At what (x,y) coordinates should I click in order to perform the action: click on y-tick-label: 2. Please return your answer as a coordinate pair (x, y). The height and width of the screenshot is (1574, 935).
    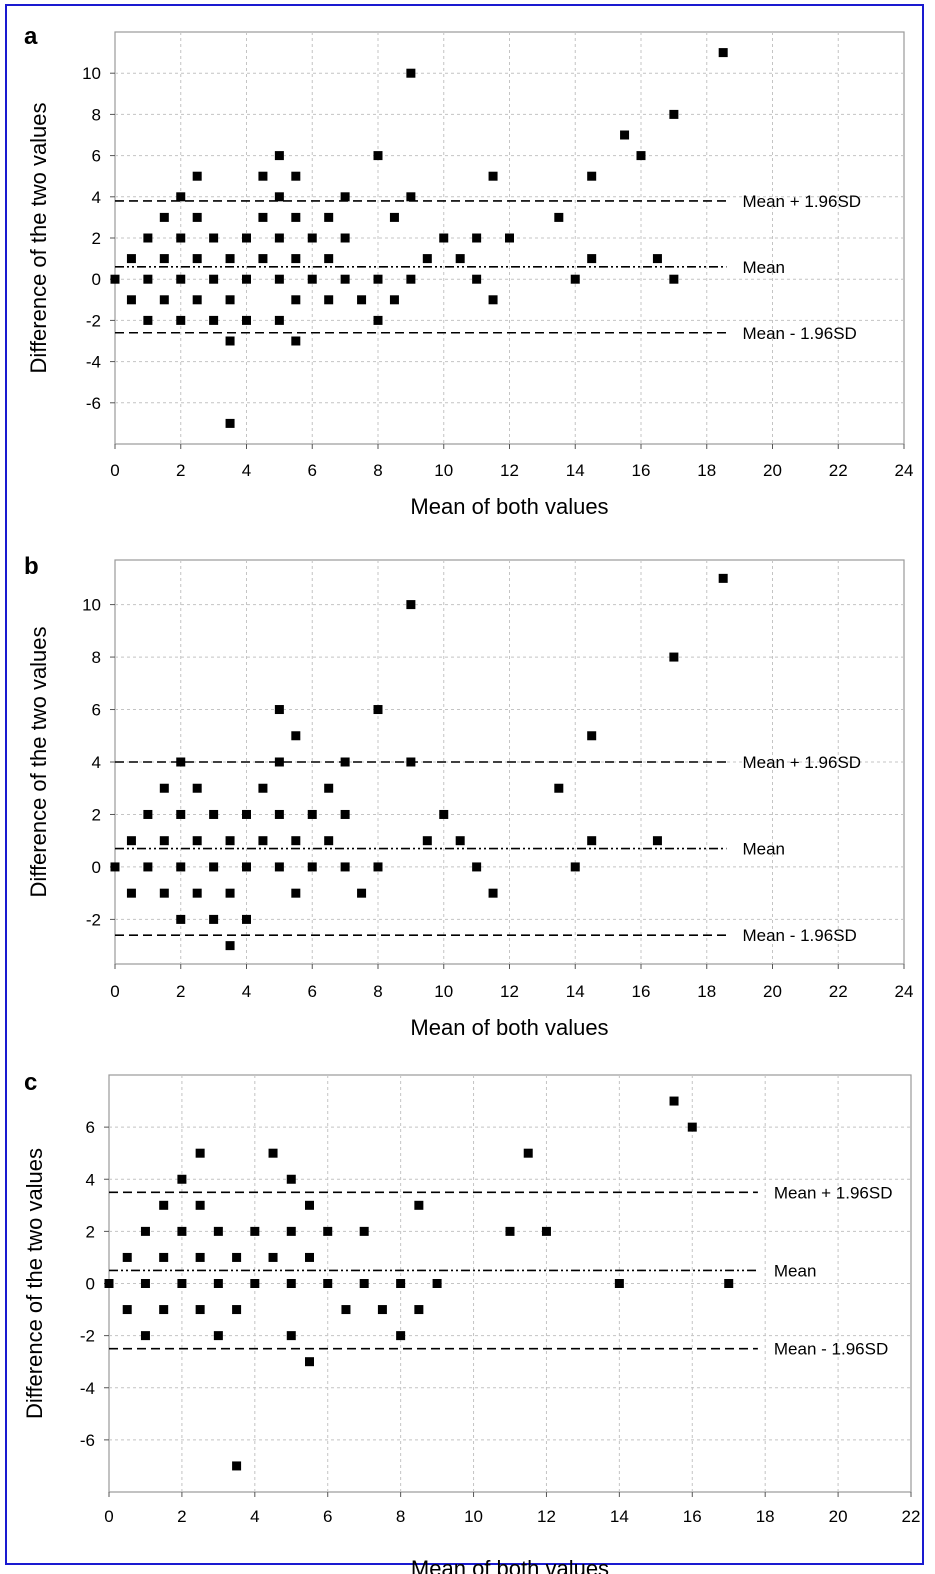
    Looking at the image, I should click on (96, 238).